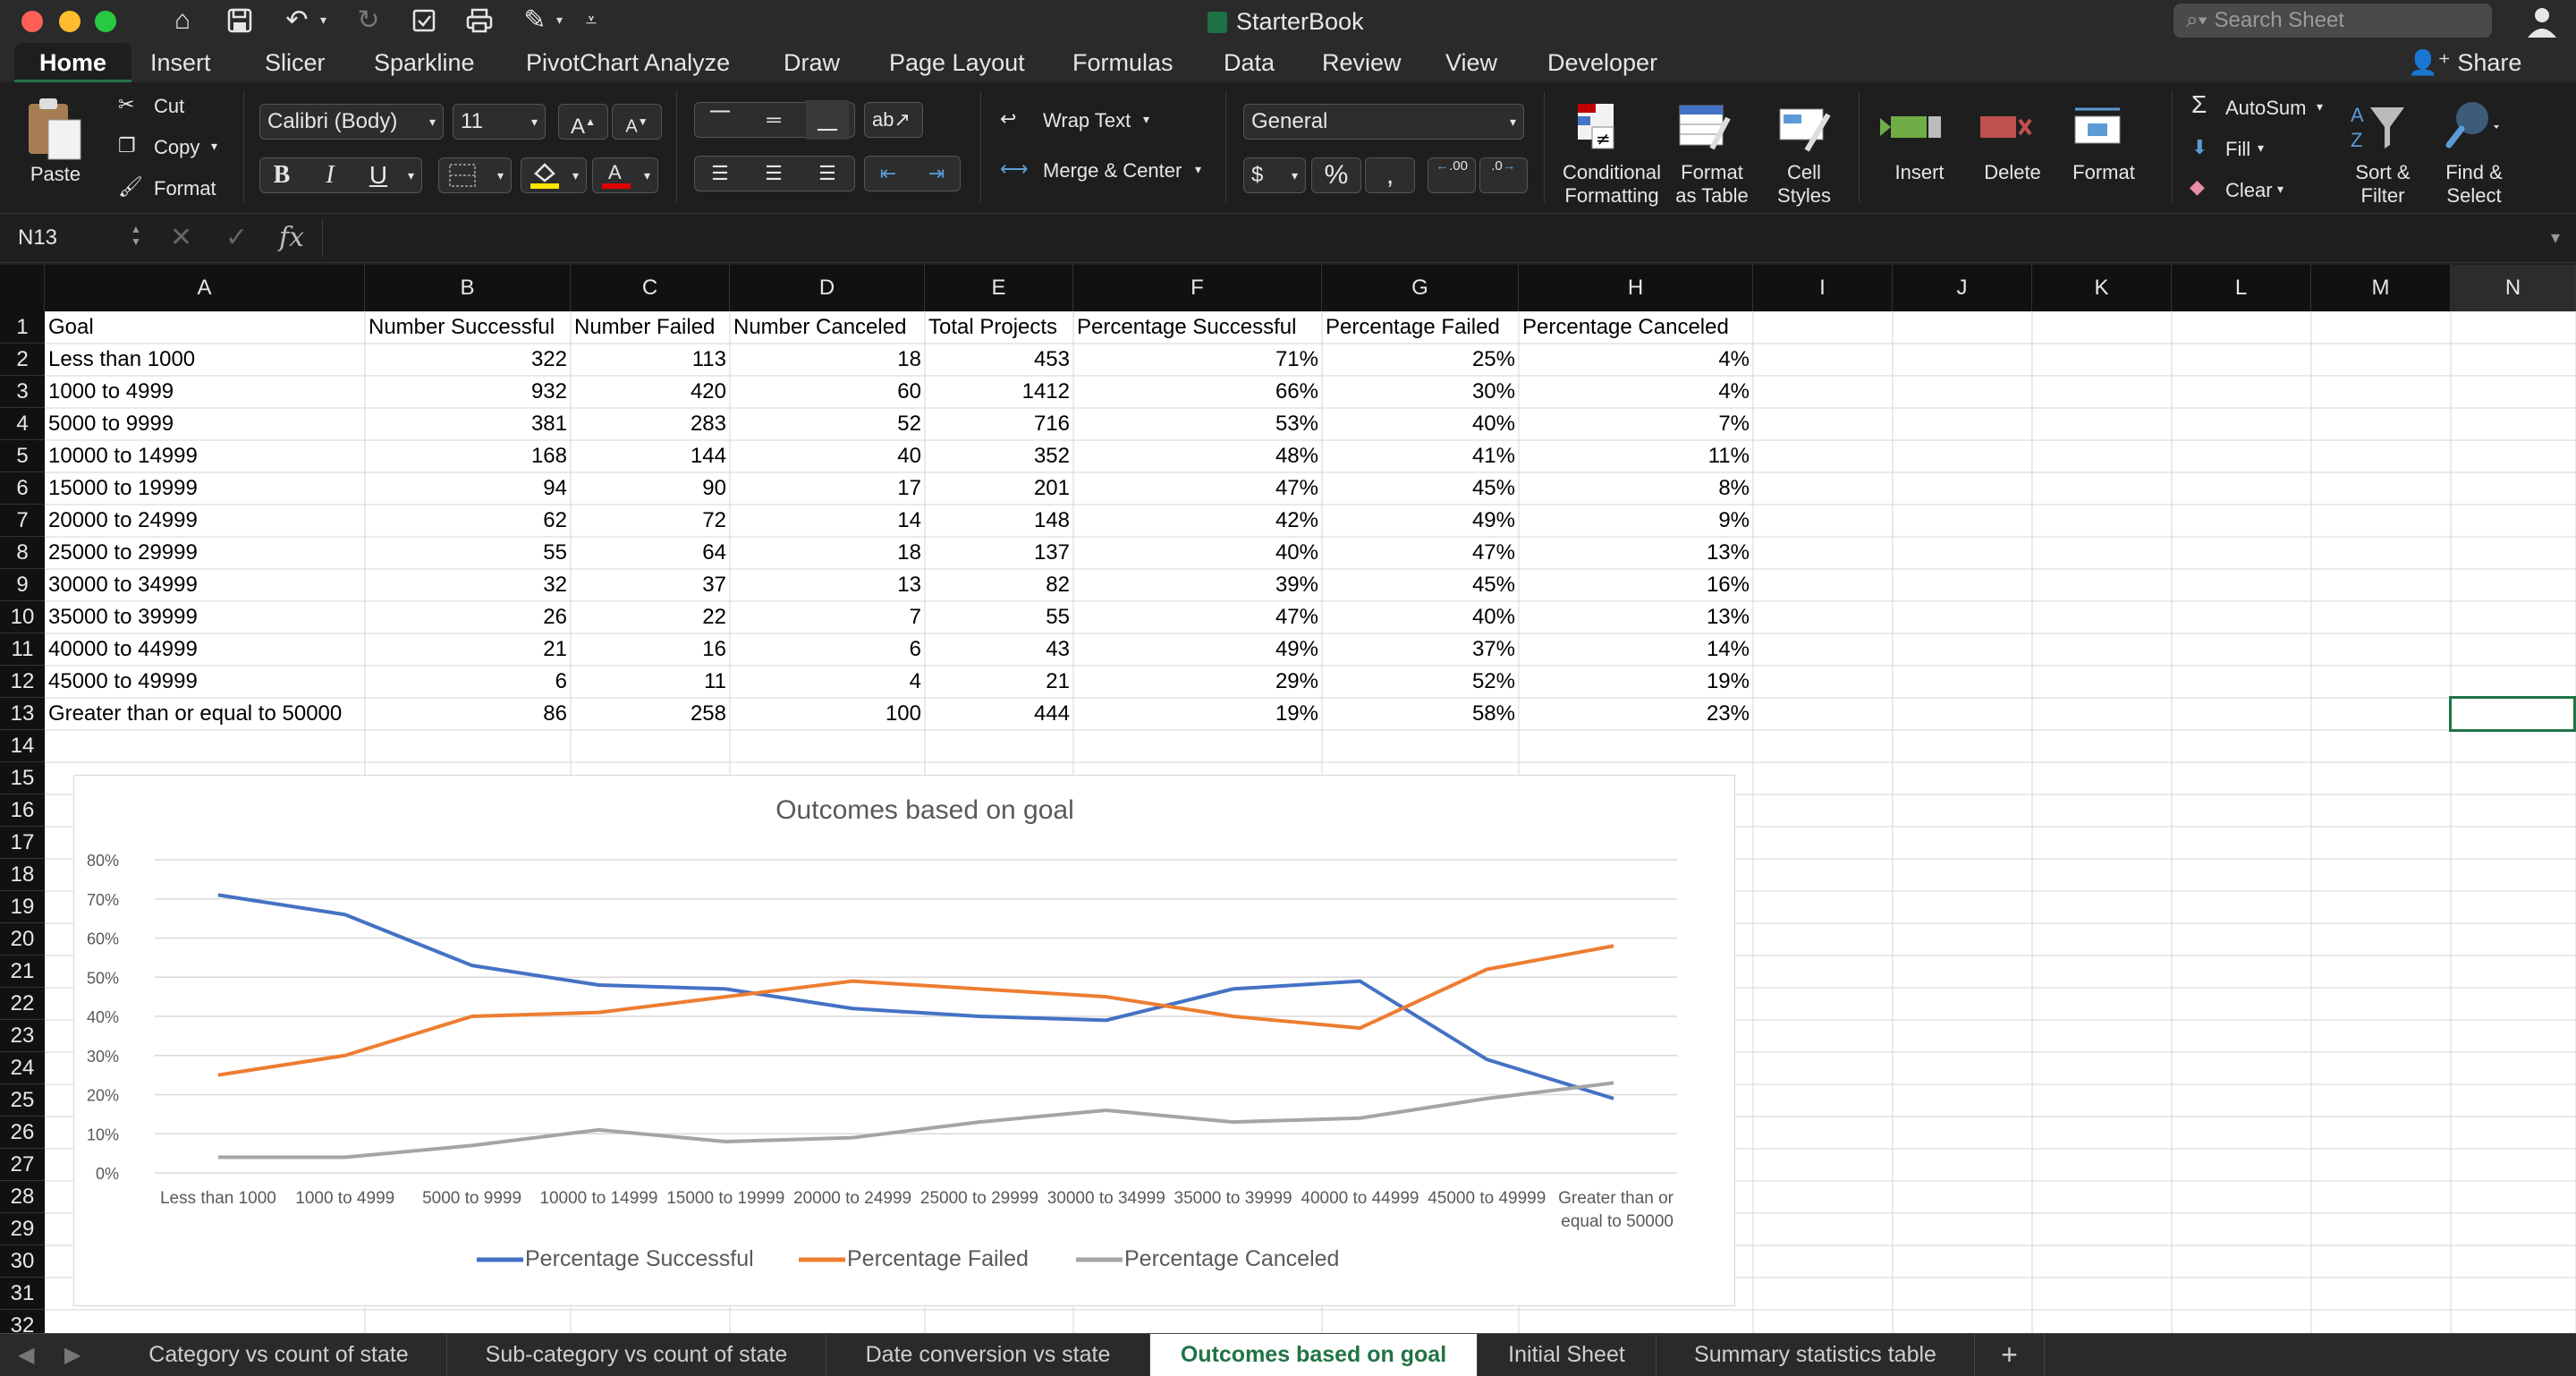  I want to click on cell-f8: 40%, so click(1296, 552).